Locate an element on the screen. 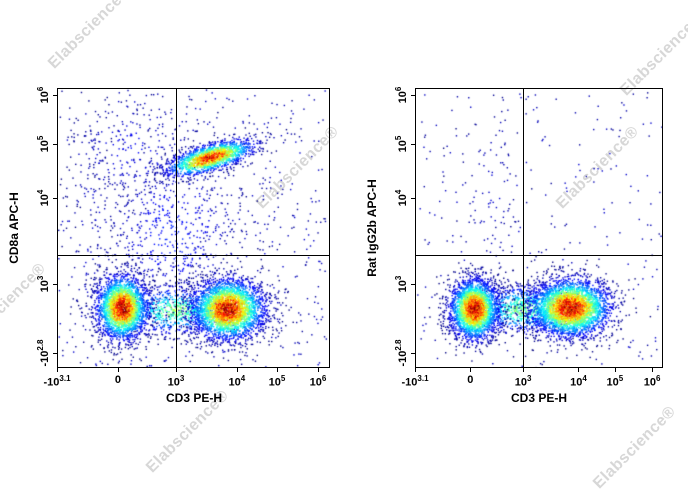 Image resolution: width=688 pixels, height=490 pixels. y-tick-label: -102.8 is located at coordinates (401, 353).